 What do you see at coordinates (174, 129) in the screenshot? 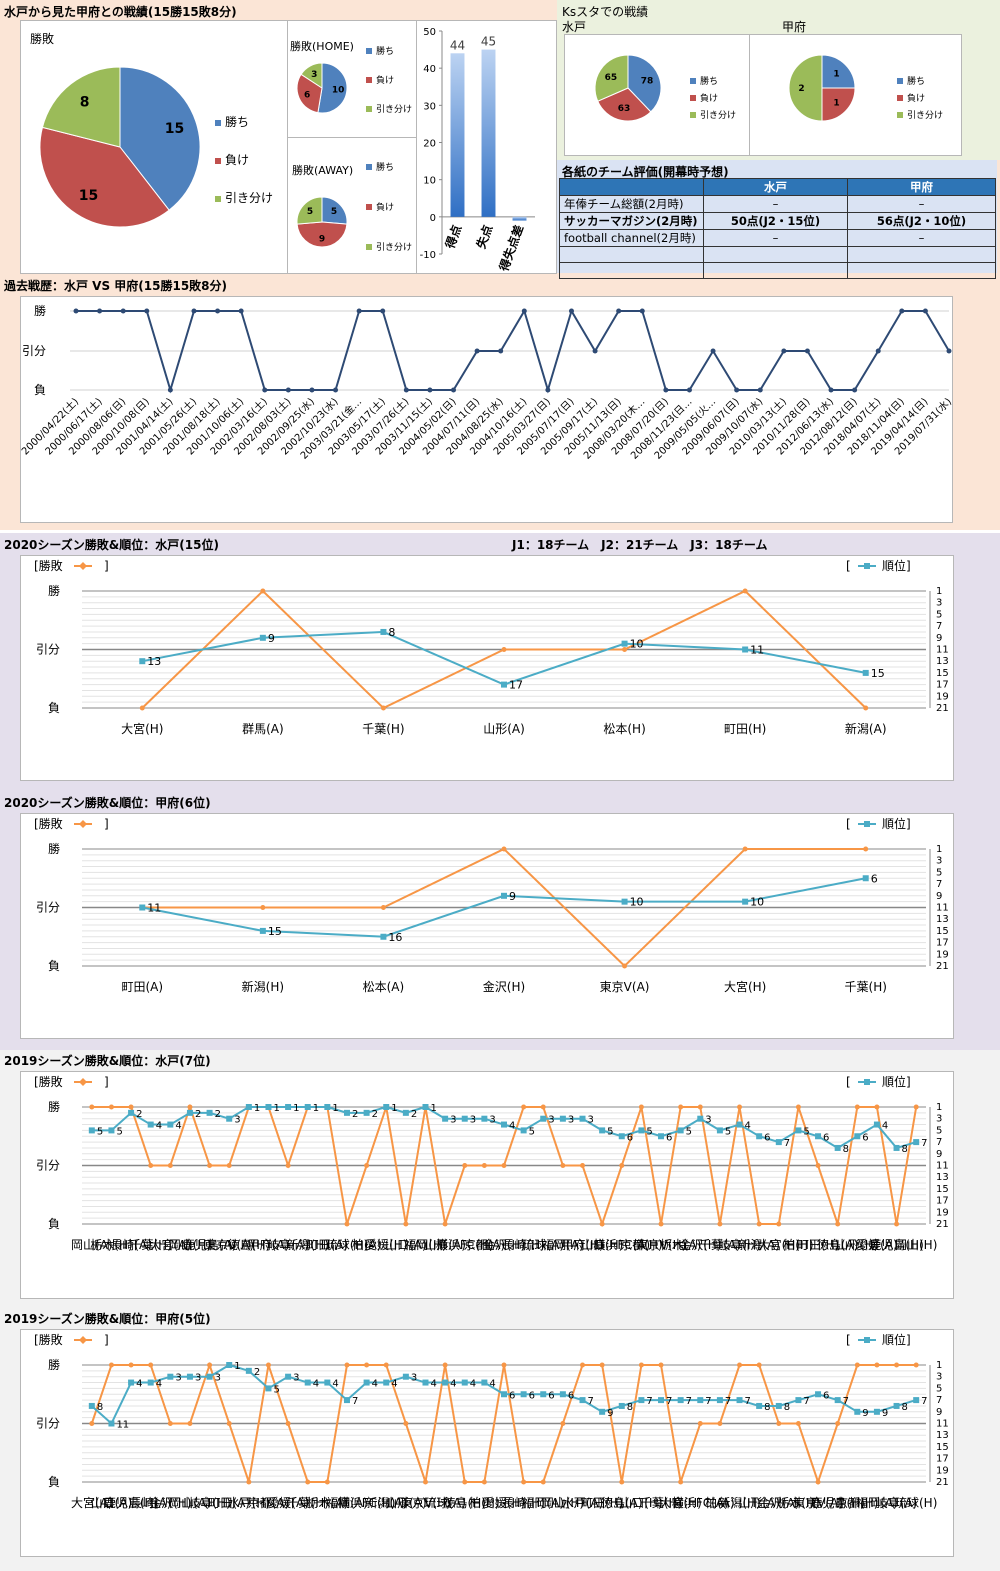
I see `pie-data-label: 15` at bounding box center [174, 129].